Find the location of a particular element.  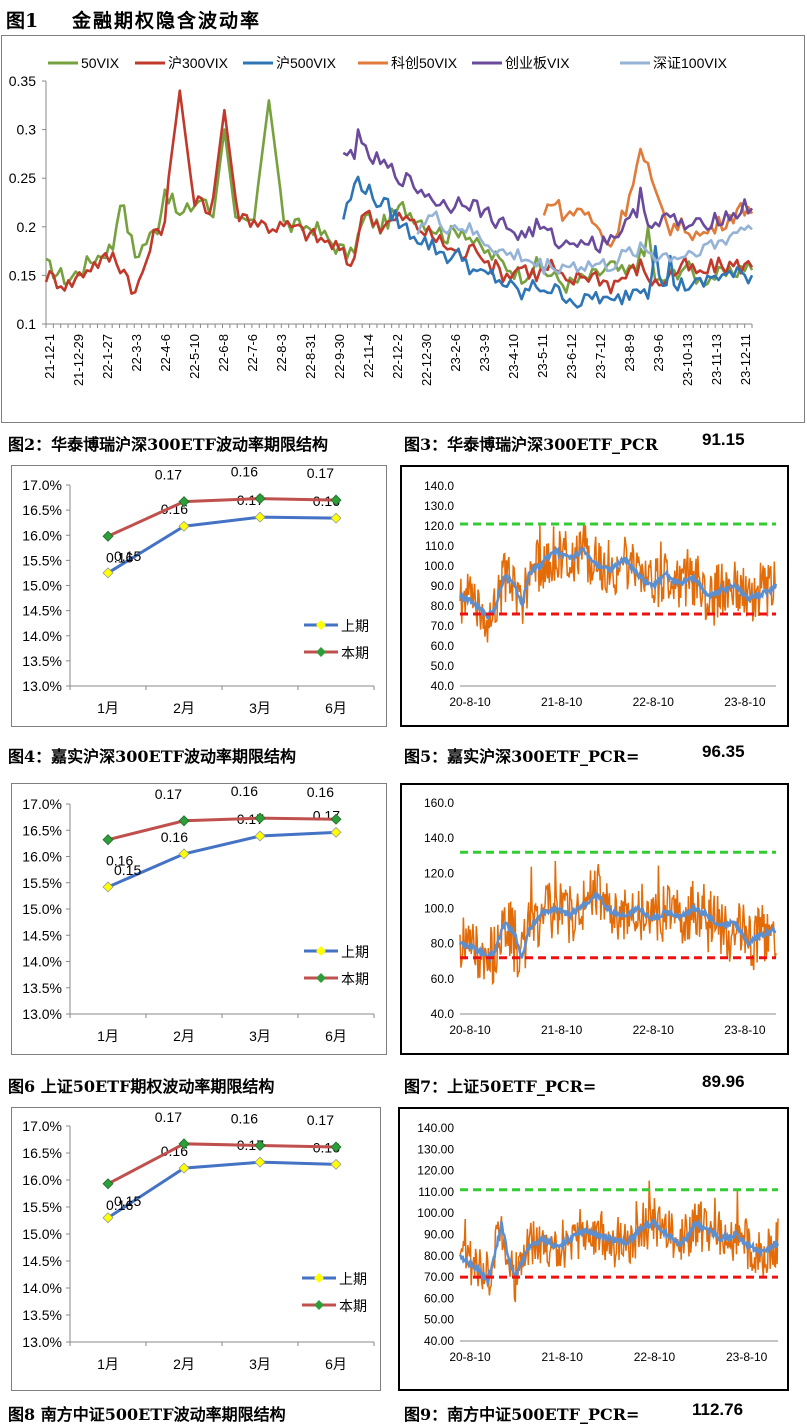

pcr-y-tick-label: 90.0 is located at coordinates (443, 586).